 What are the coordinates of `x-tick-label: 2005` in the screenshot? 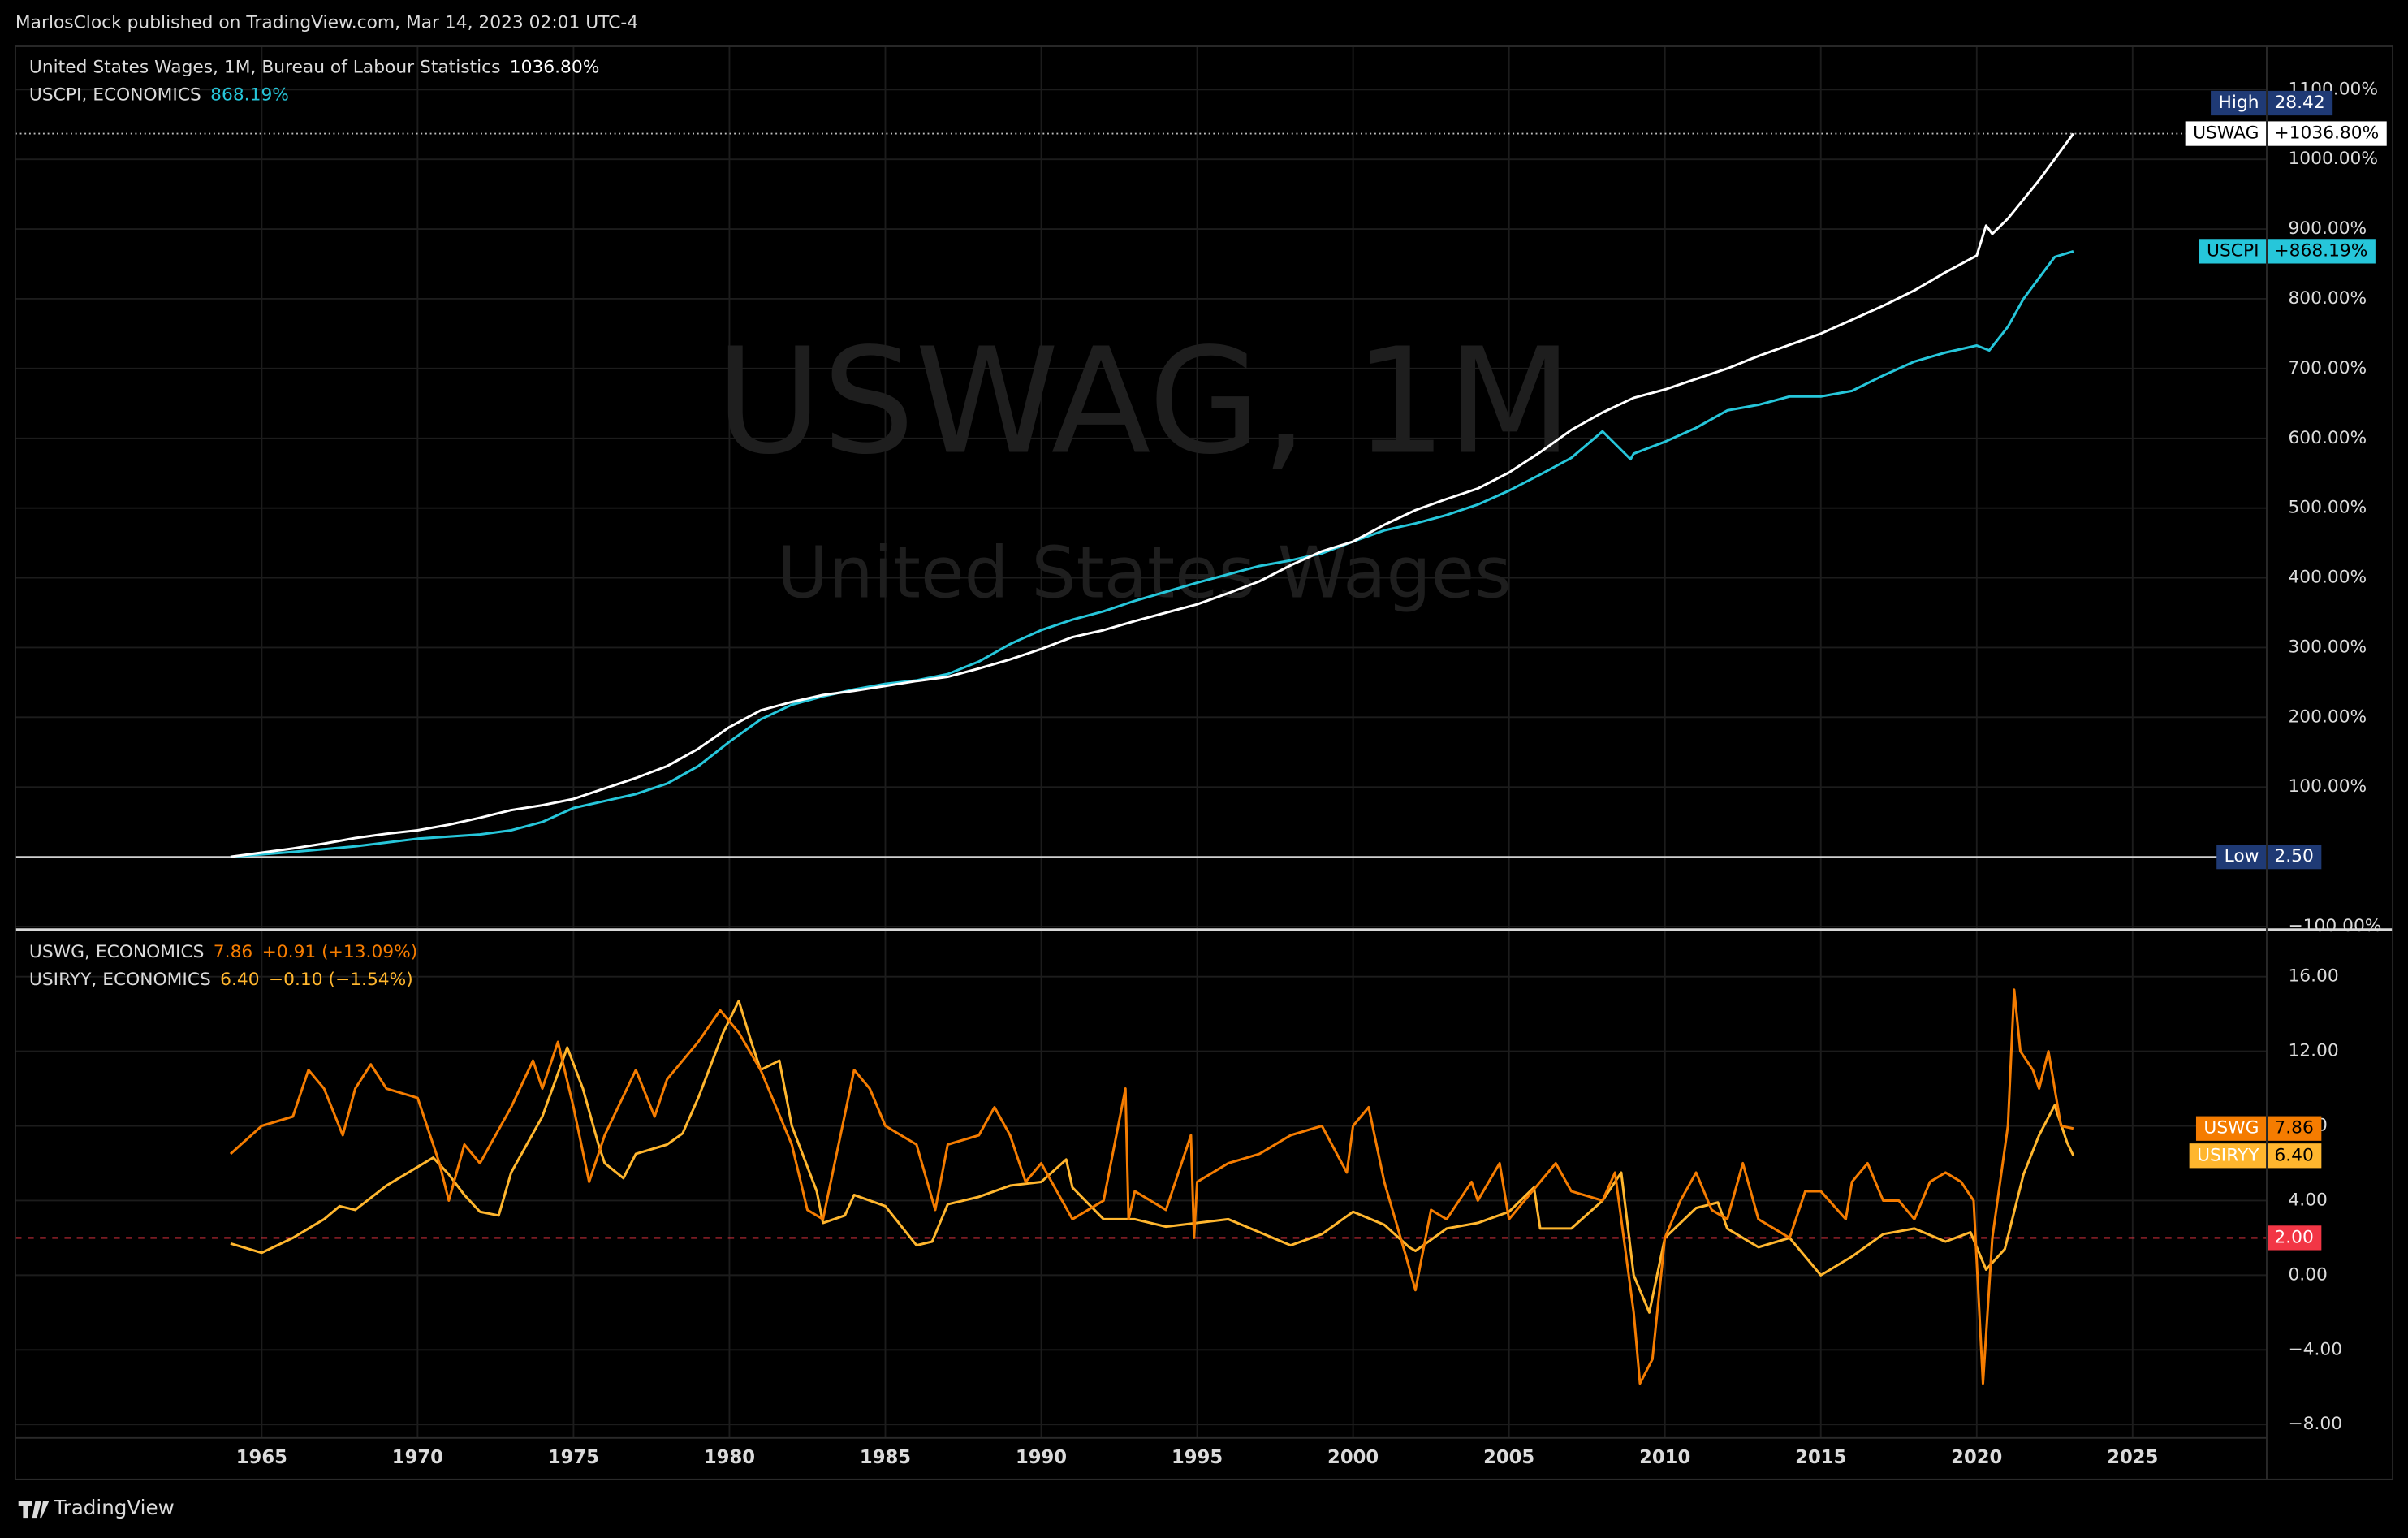 It's located at (1508, 1457).